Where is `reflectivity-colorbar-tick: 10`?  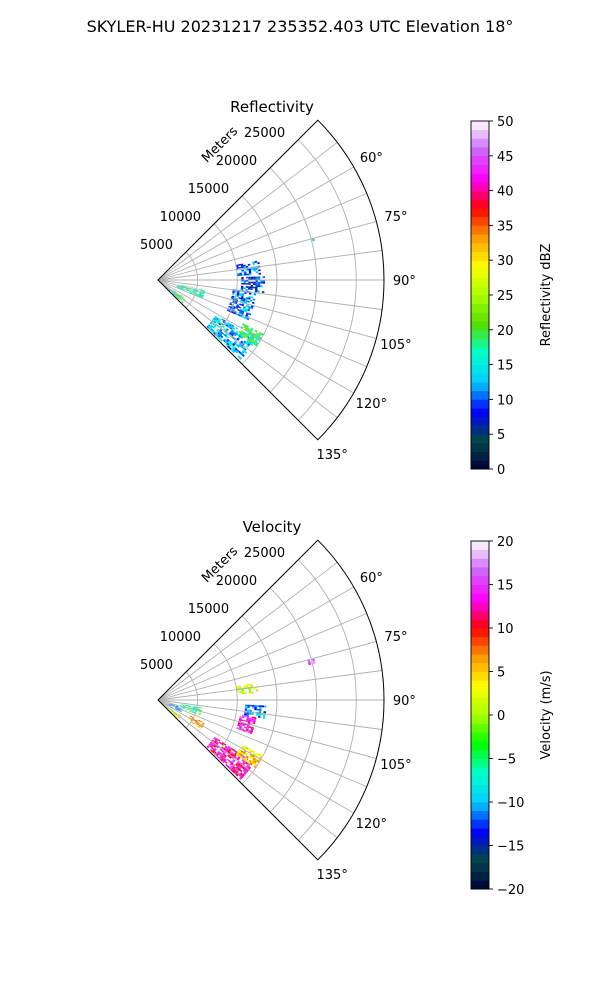
reflectivity-colorbar-tick: 10 is located at coordinates (505, 400).